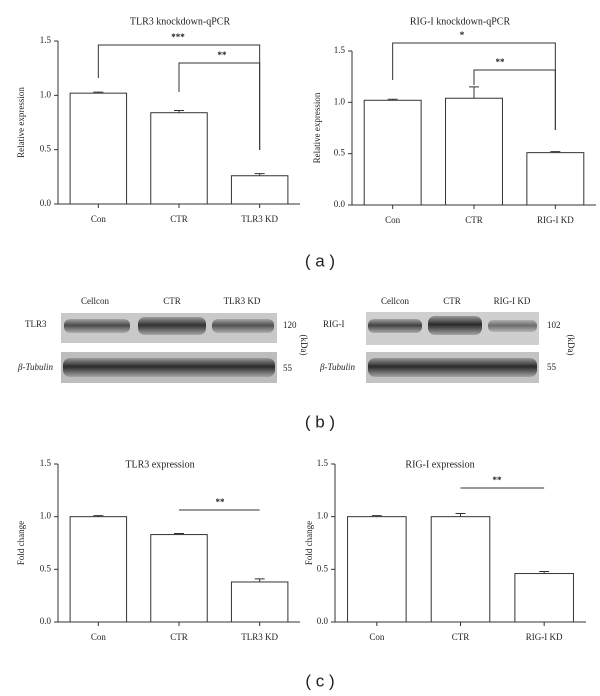 The image size is (600, 696). Describe the element at coordinates (462, 35) in the screenshot. I see `significance-label: *` at that location.